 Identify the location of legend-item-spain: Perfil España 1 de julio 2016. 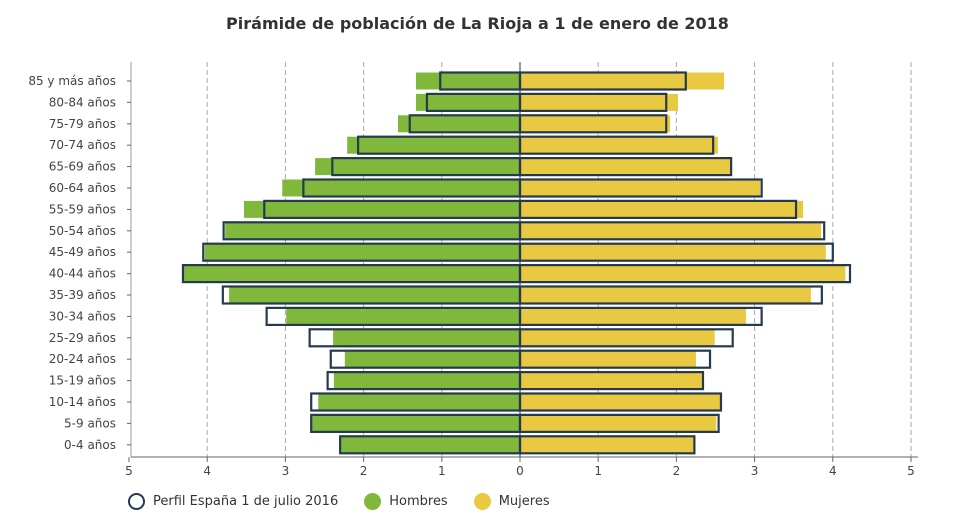
(233, 501).